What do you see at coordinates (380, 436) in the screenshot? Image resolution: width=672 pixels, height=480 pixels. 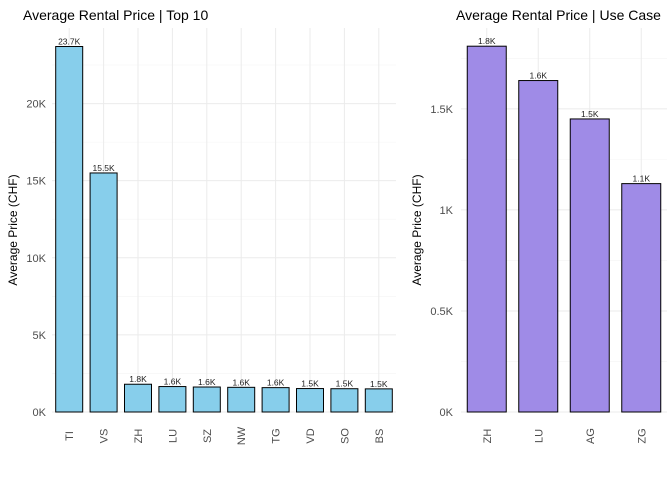 I see `x-tick-label: BS` at bounding box center [380, 436].